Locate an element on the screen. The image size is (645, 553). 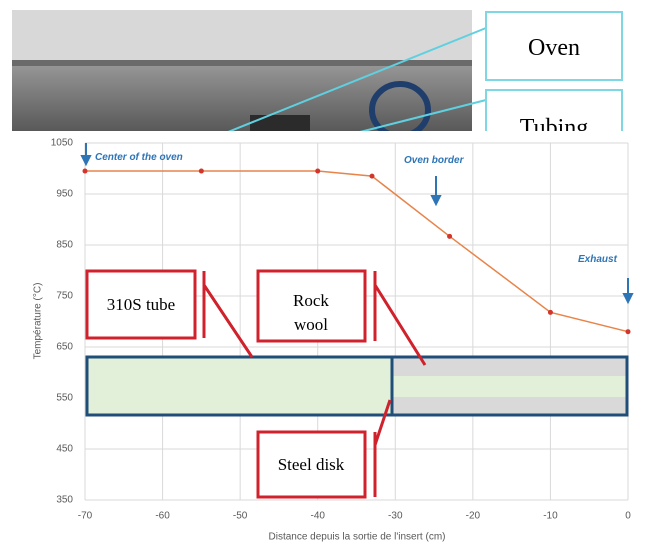
callout-label: Steel disk is located at coordinates (311, 464).